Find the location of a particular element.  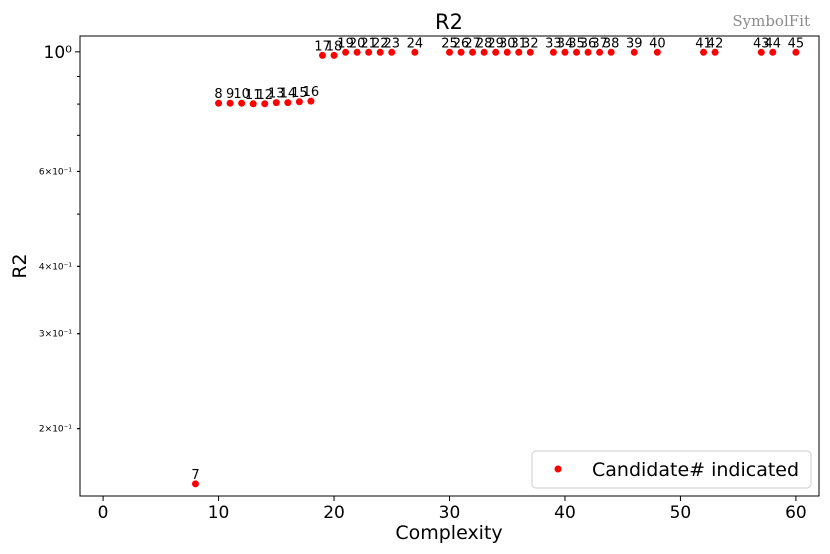

y-tick-label: 2×10⁻¹ is located at coordinates (55, 430).